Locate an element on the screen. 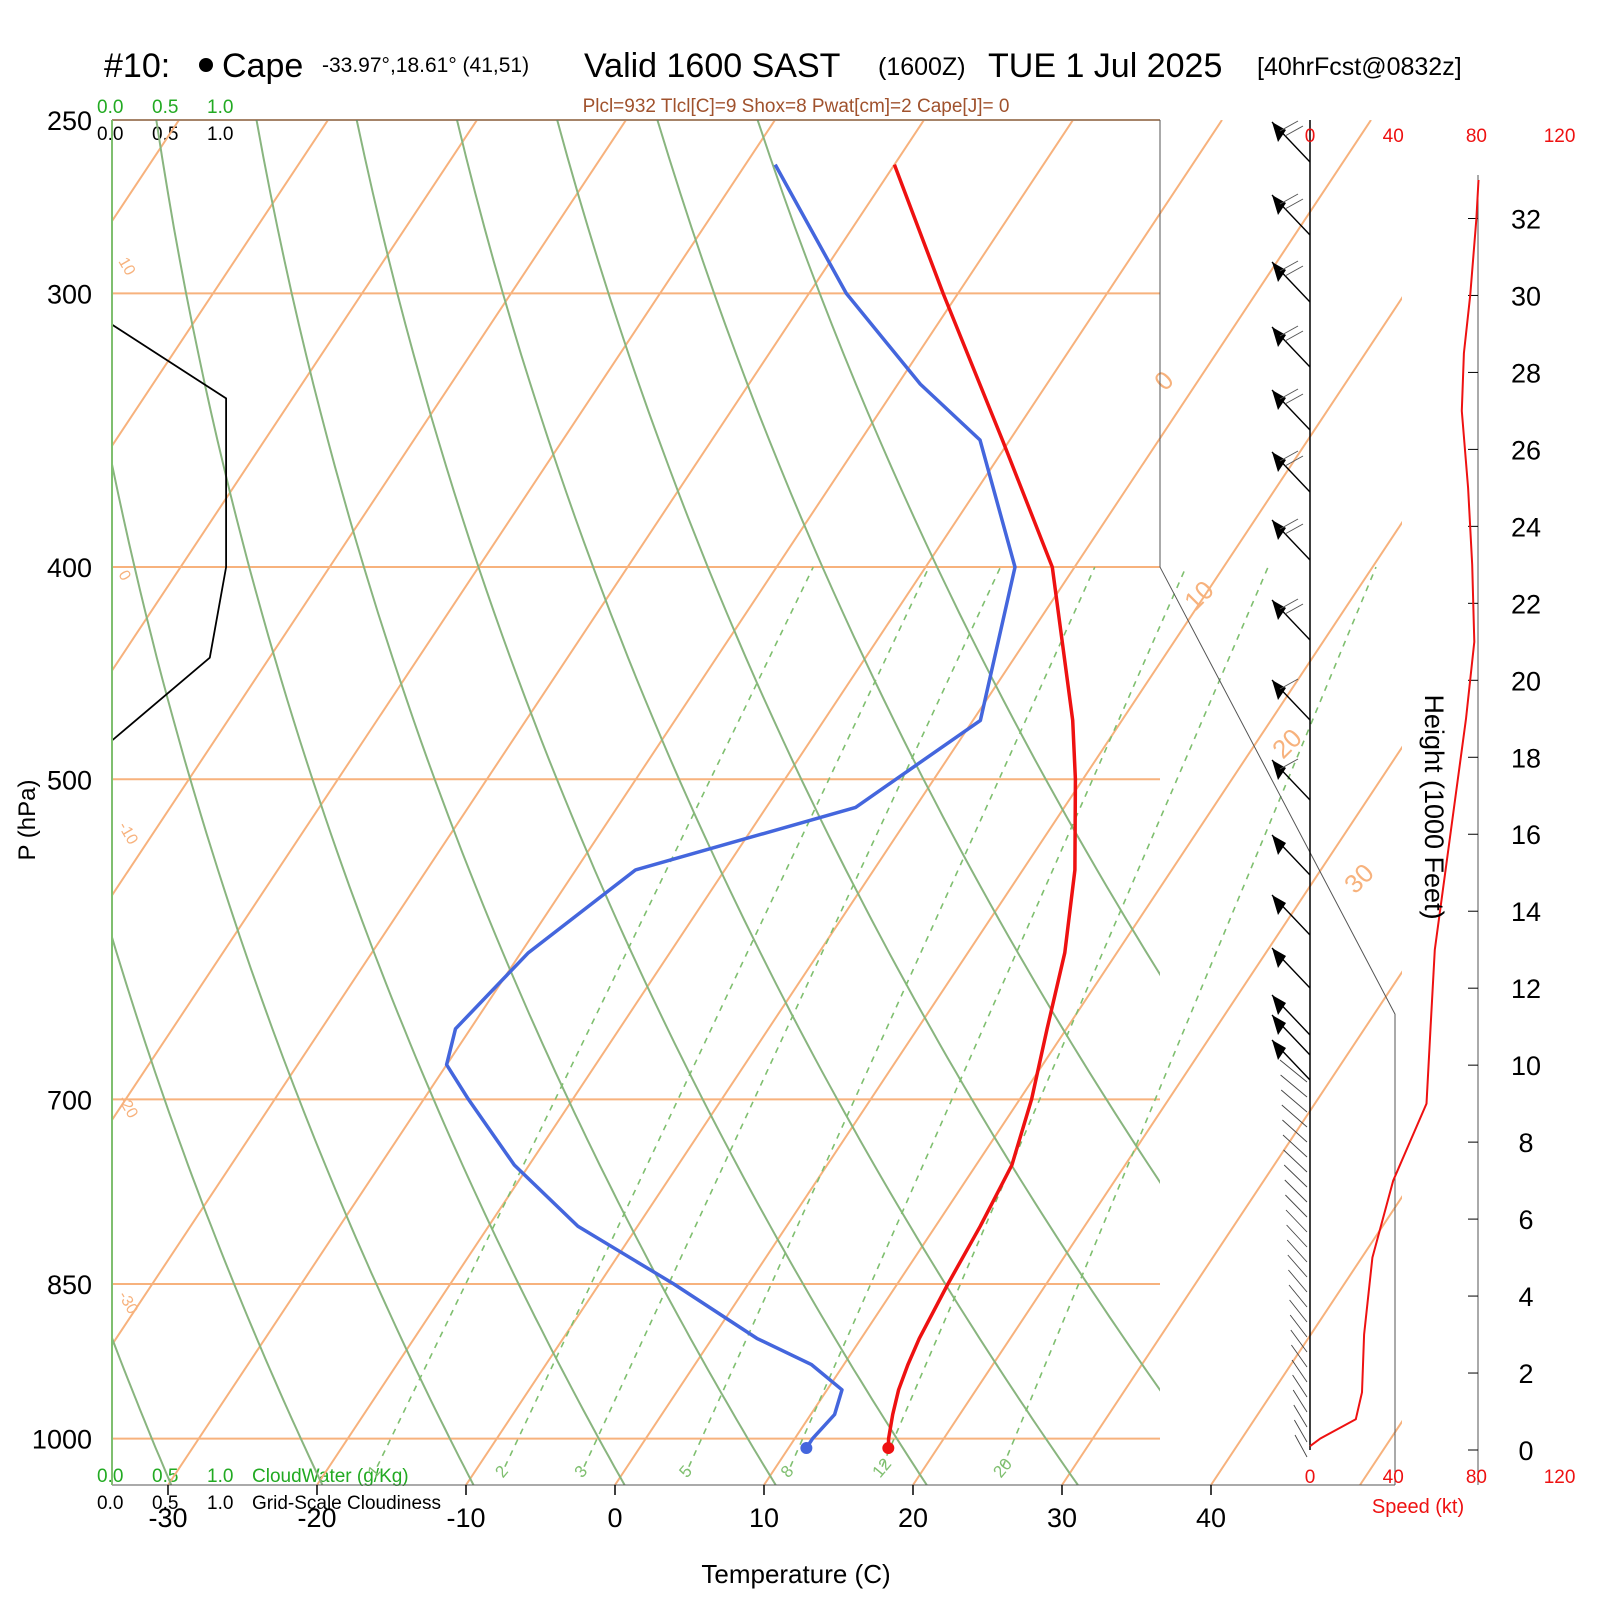 This screenshot has width=1600, height=1600. height-tick-label: 2 is located at coordinates (1525, 1374).